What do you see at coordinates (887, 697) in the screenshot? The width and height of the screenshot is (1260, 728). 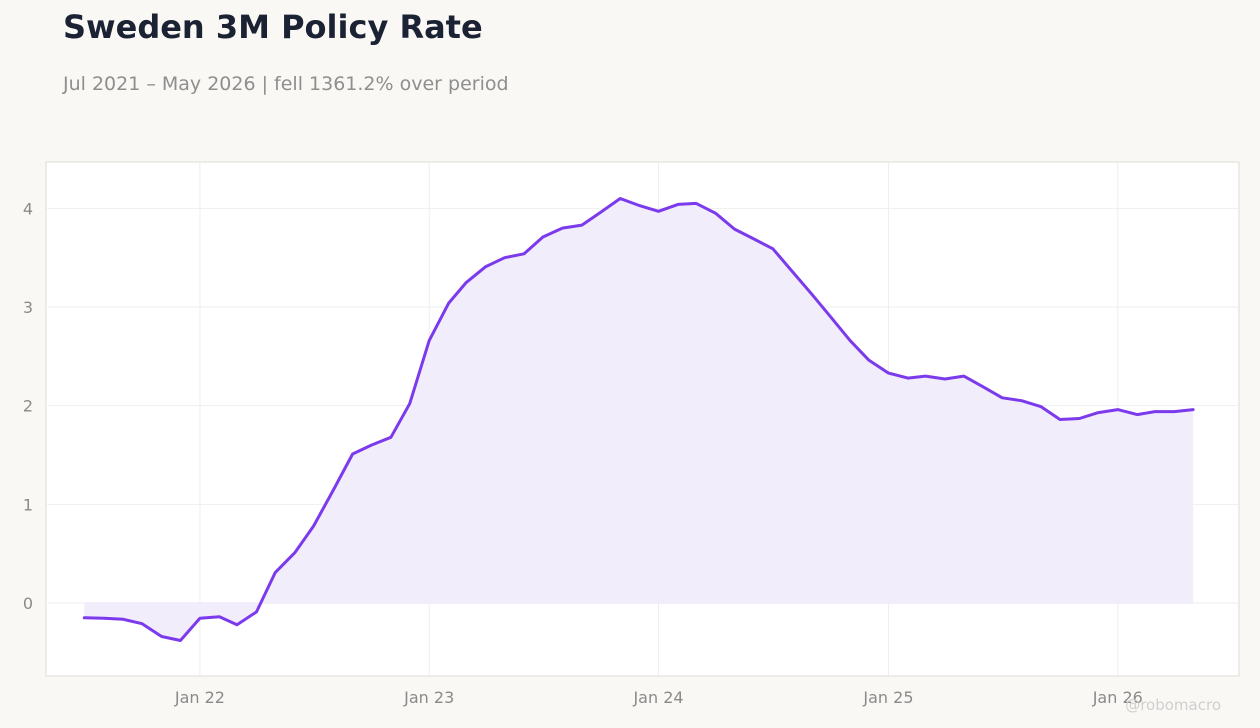 I see `x-tick-label: Jan 25` at bounding box center [887, 697].